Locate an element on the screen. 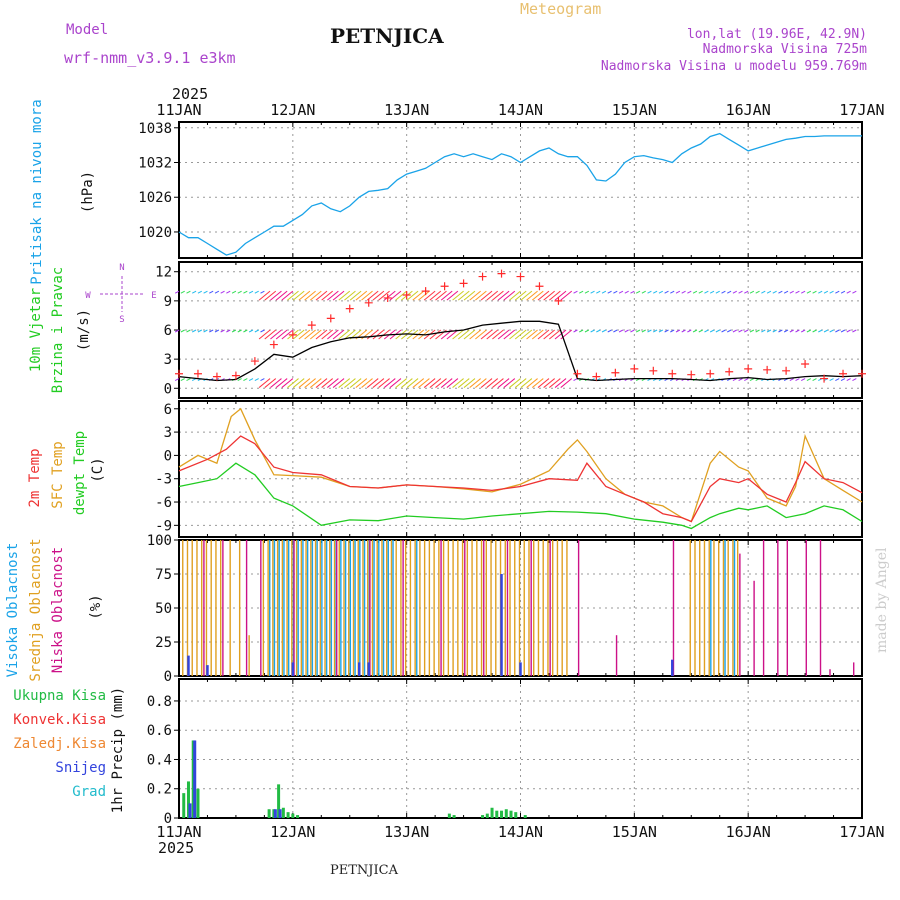 The image size is (900, 900). dewpoint-line is located at coordinates (520, 496).